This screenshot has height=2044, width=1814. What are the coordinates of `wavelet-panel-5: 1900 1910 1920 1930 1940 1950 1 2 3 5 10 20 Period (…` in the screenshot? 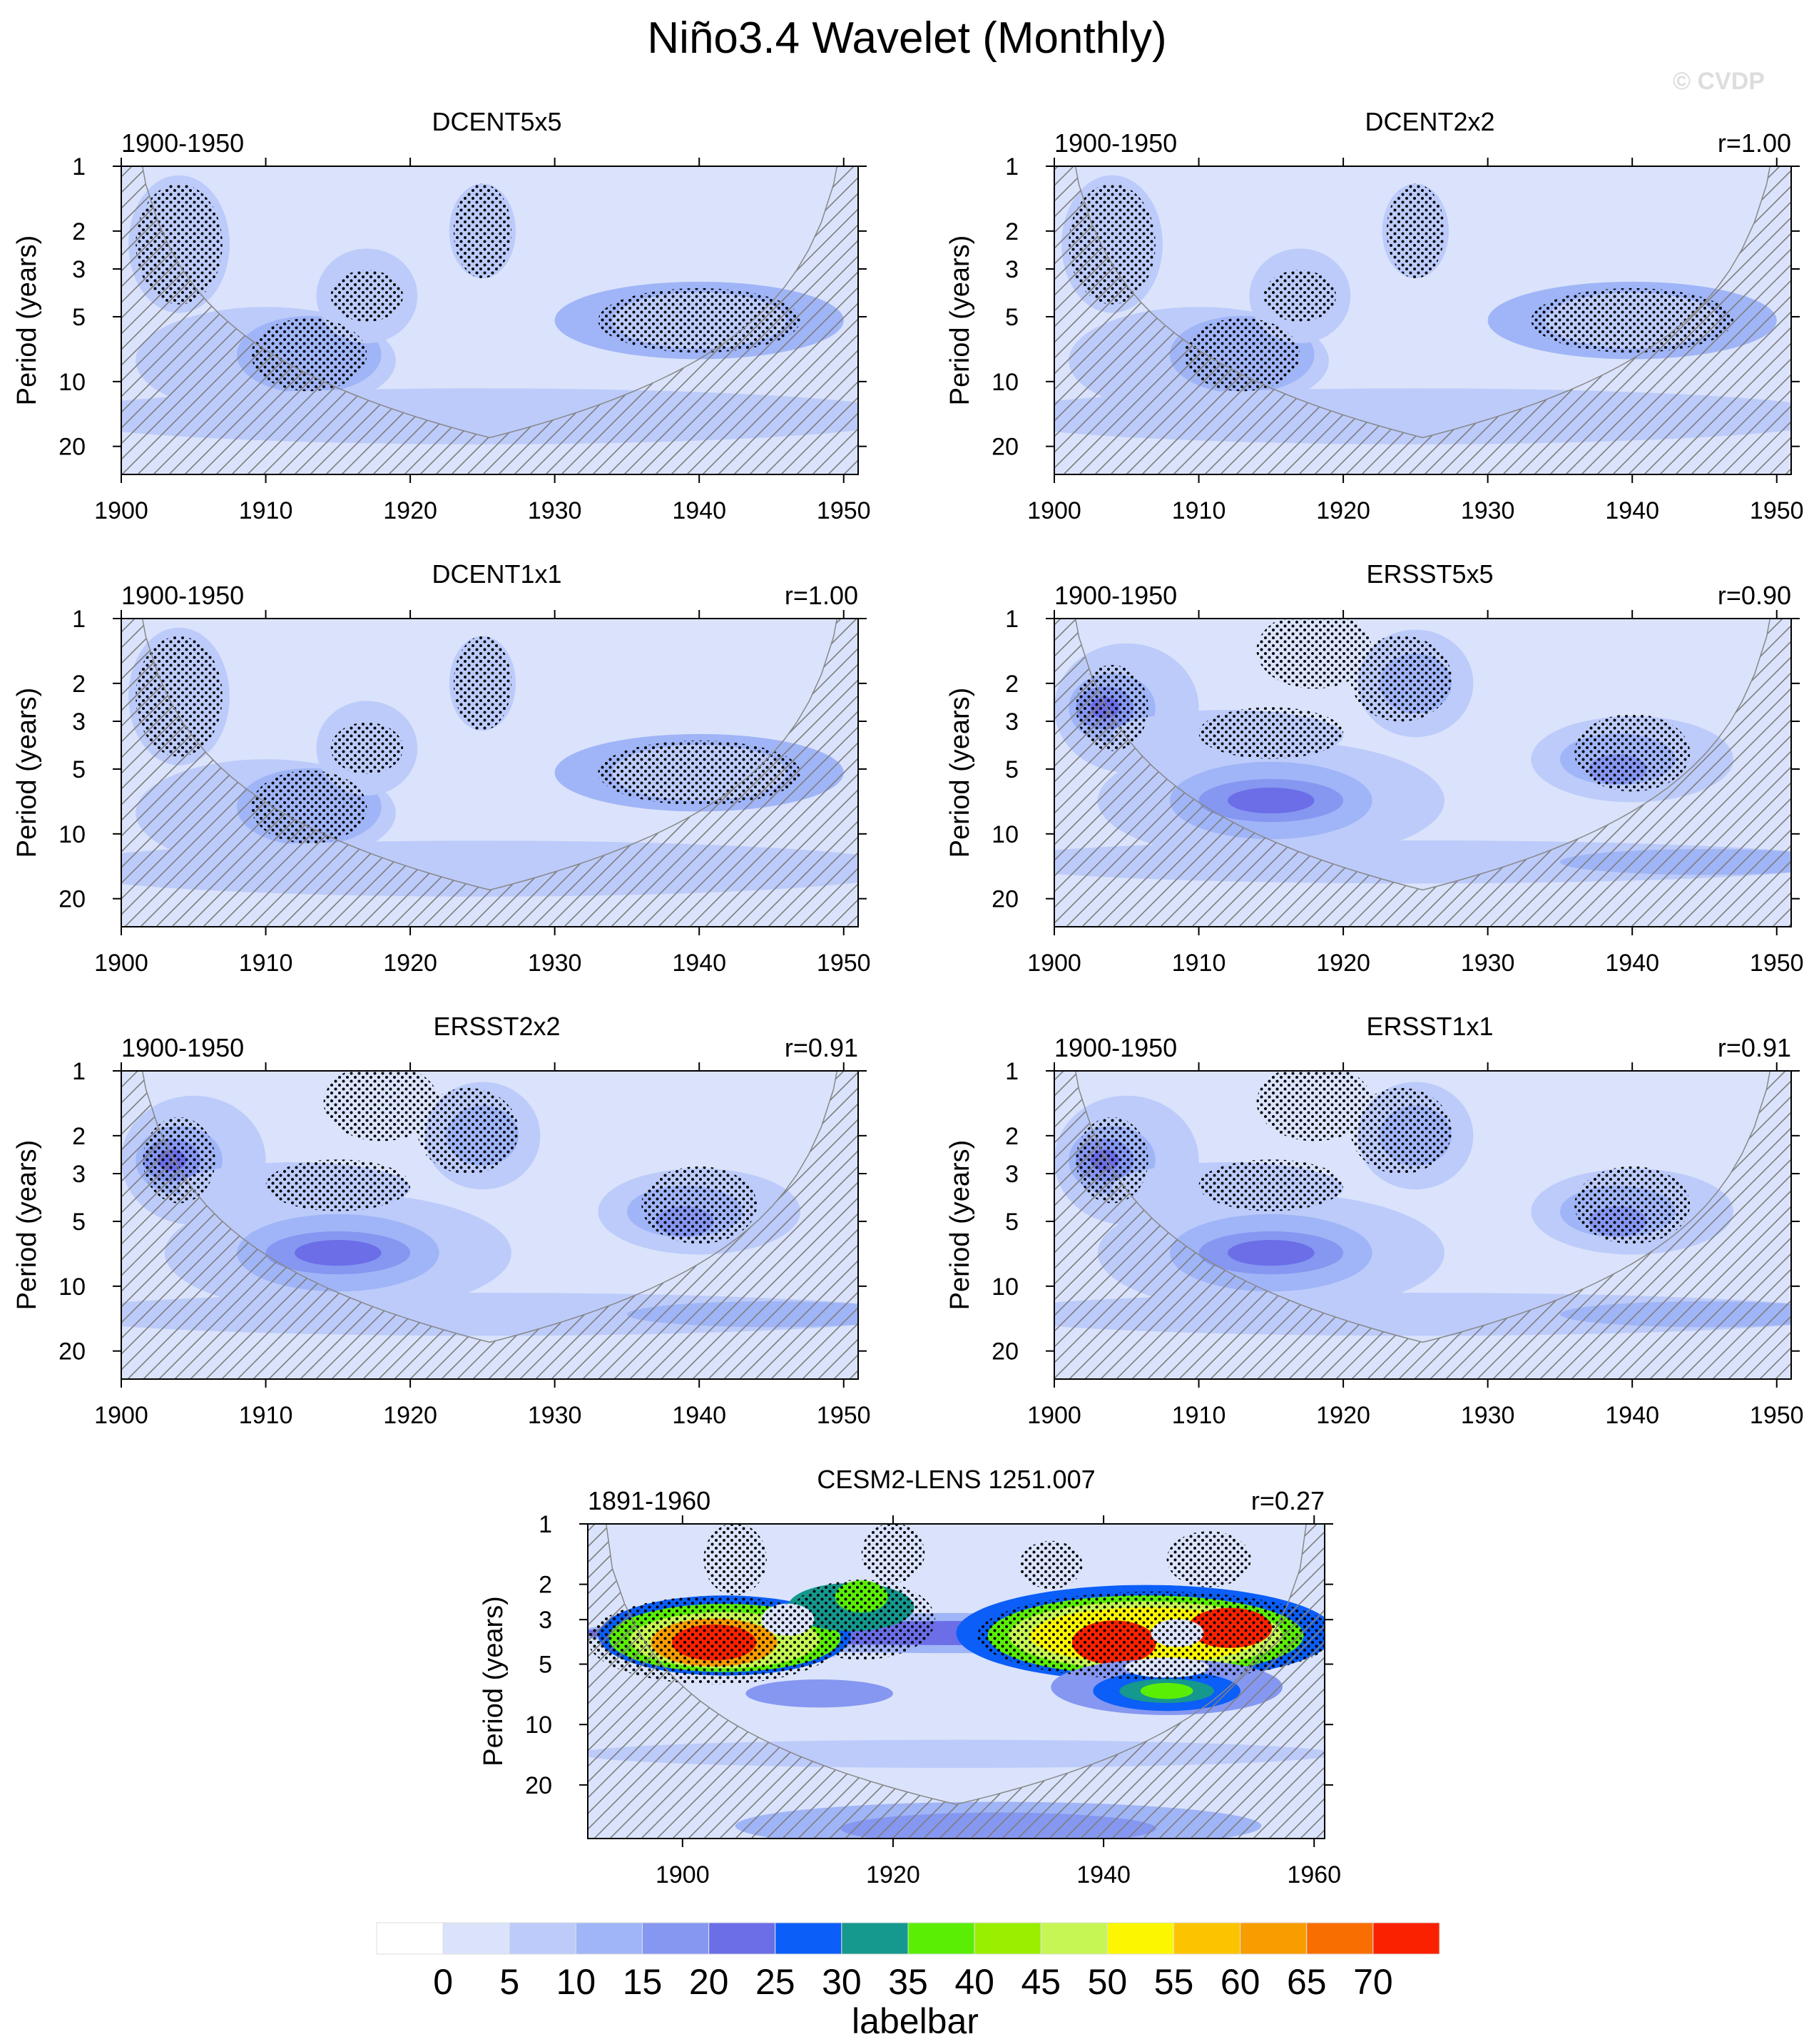 It's located at (441, 1220).